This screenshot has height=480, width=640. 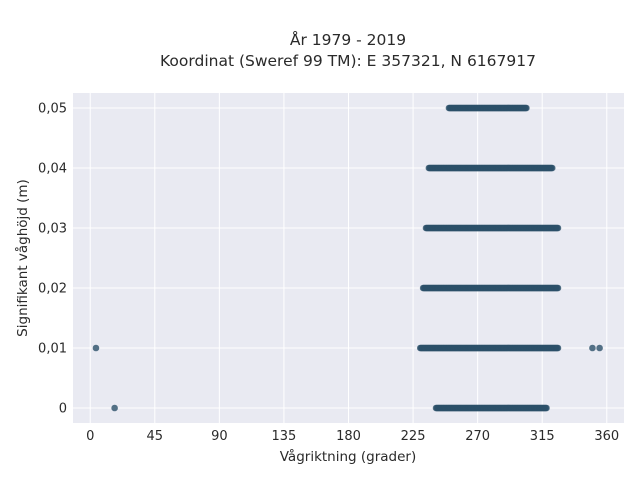 What do you see at coordinates (52, 289) in the screenshot?
I see `y-tick-label: 0,02` at bounding box center [52, 289].